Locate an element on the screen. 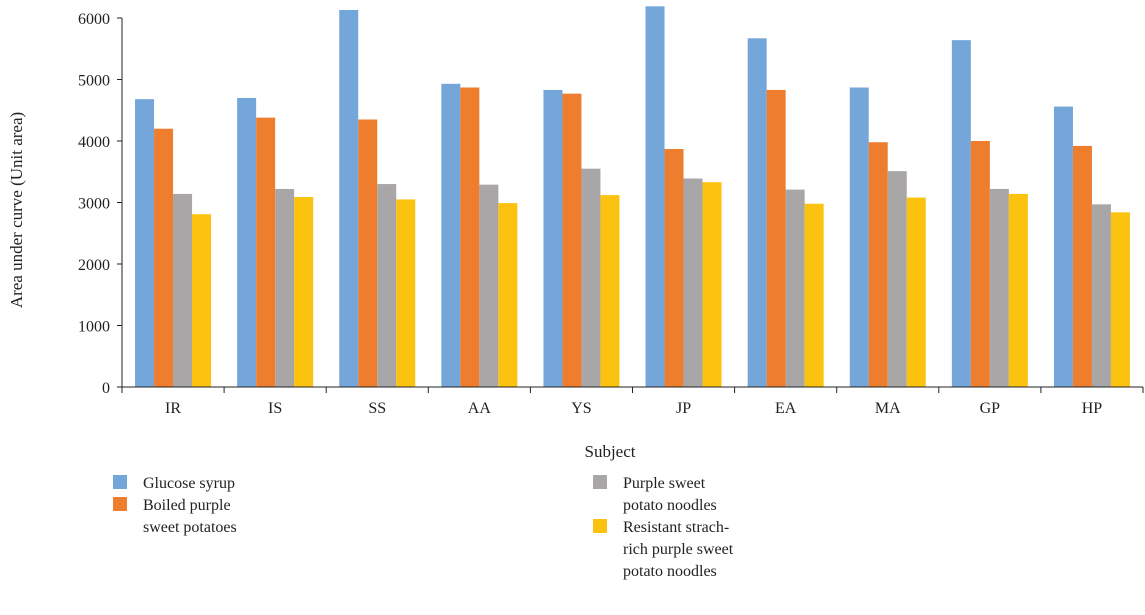 The image size is (1145, 615). legend-label: Boiled purple sweet potatoes is located at coordinates (190, 516).